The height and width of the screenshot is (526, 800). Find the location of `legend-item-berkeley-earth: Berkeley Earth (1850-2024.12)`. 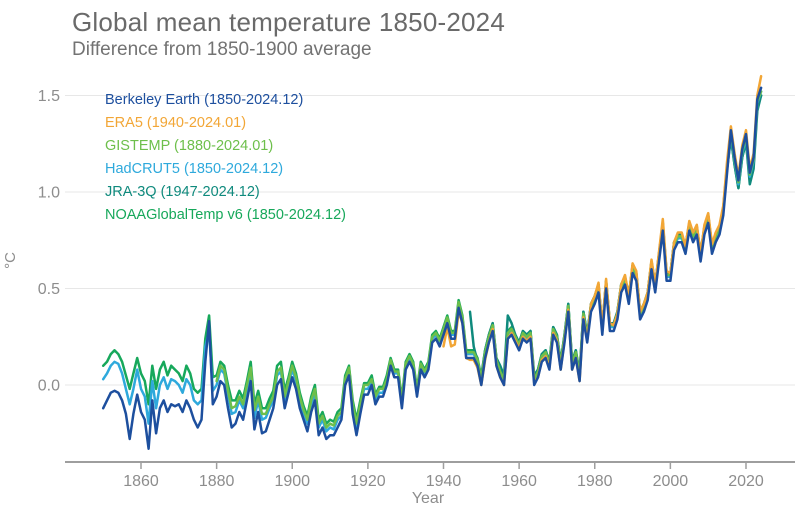

legend-item-berkeley-earth: Berkeley Earth (1850-2024.12) is located at coordinates (204, 100).